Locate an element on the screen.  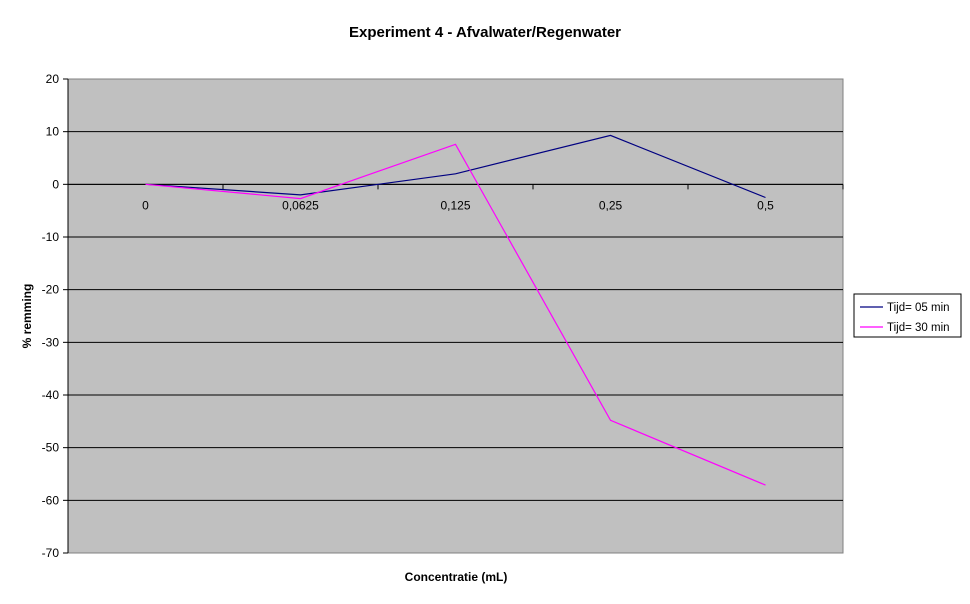
chart-title: Experiment 4 - Afvalwater/Regenwater is located at coordinates (485, 32).